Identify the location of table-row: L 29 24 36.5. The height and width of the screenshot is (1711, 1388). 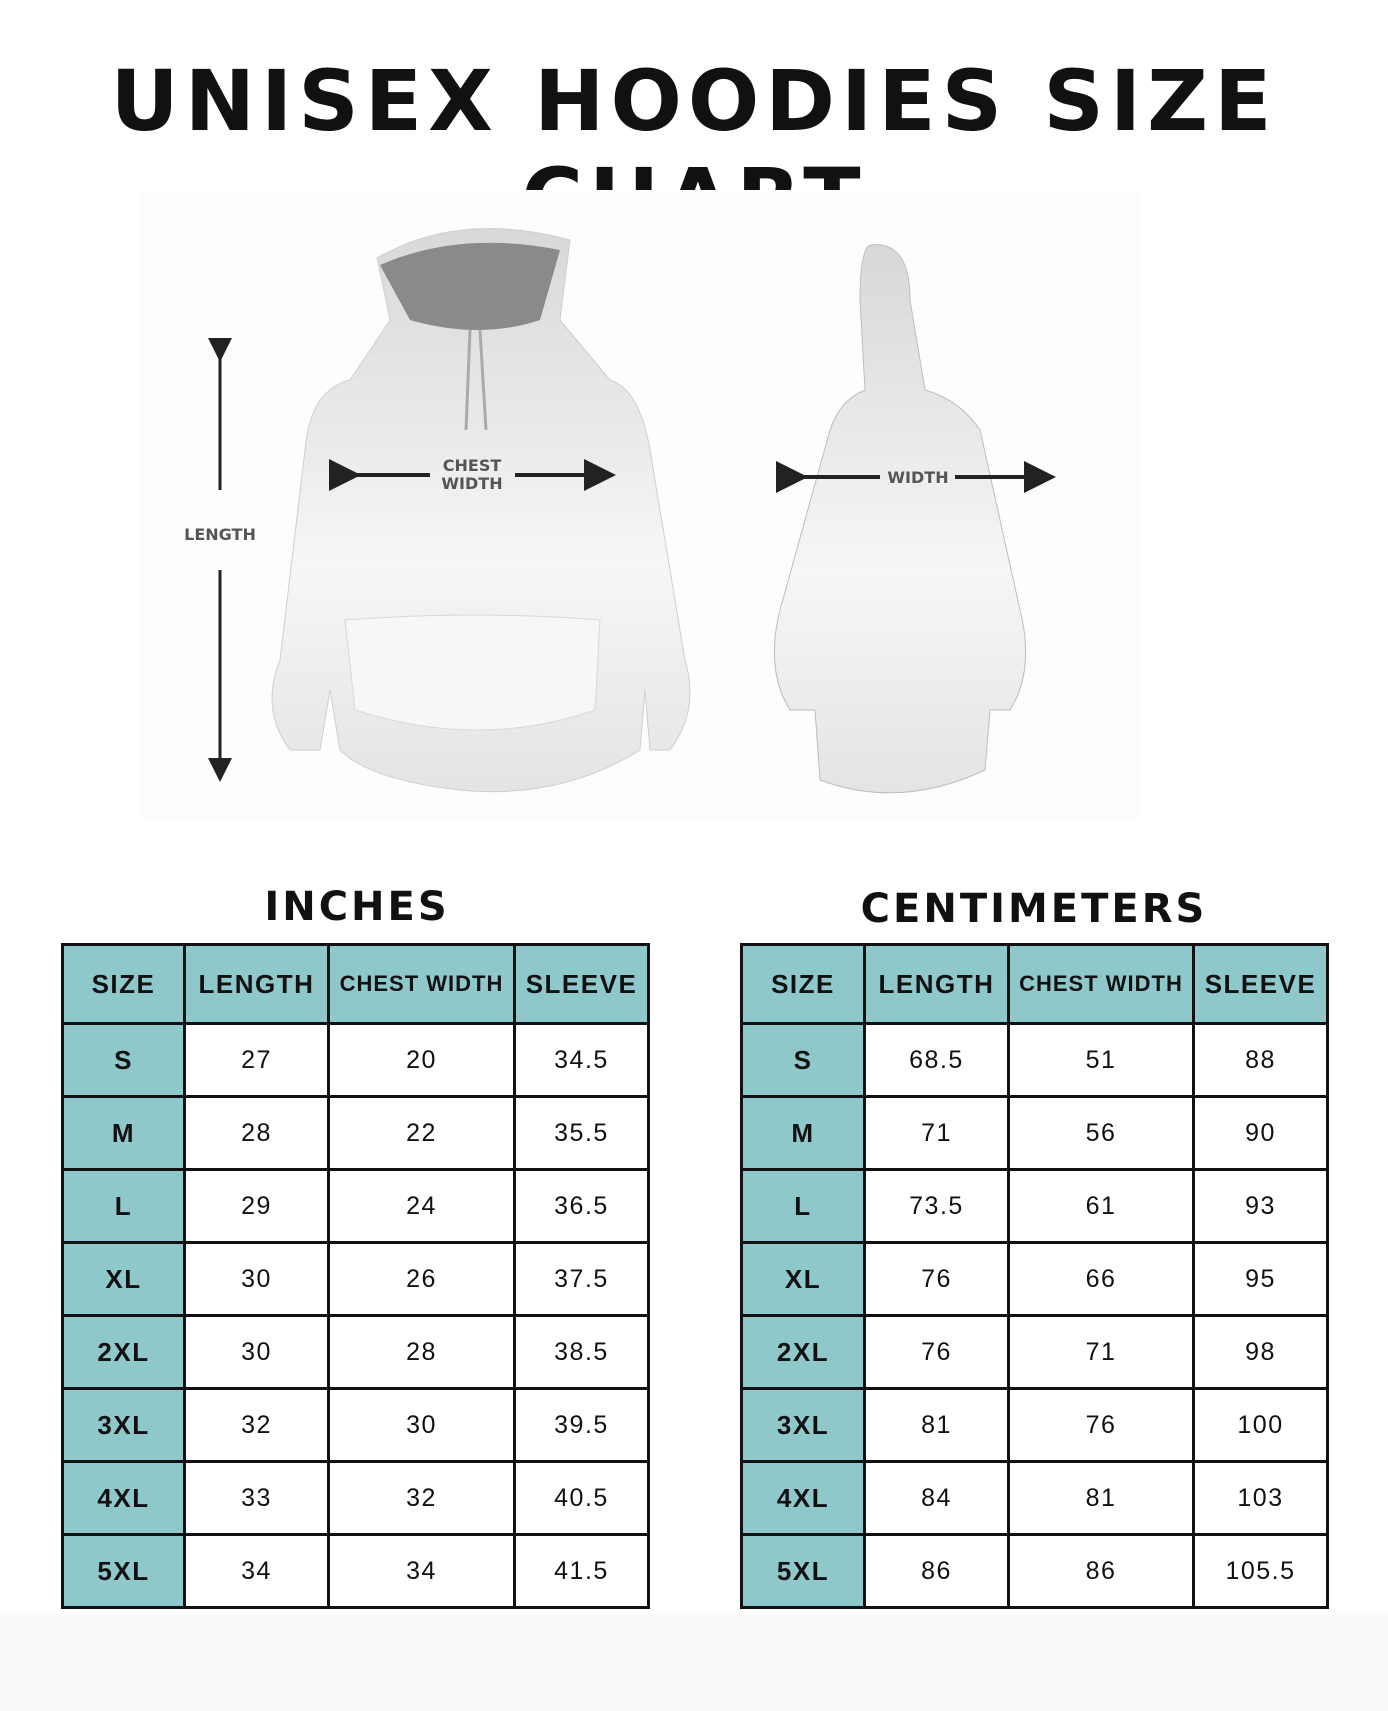
(355, 1206).